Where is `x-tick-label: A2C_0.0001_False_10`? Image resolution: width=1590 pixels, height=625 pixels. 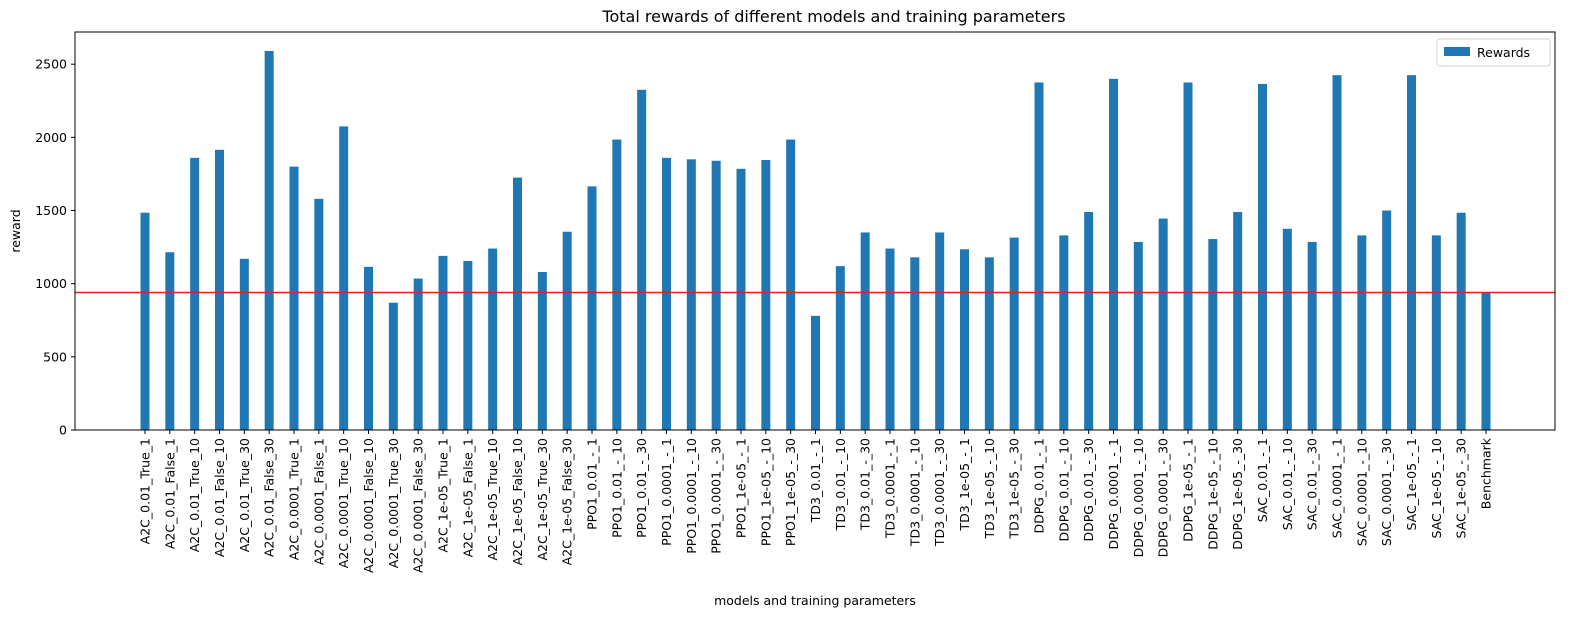
x-tick-label: A2C_0.0001_False_10 is located at coordinates (368, 505).